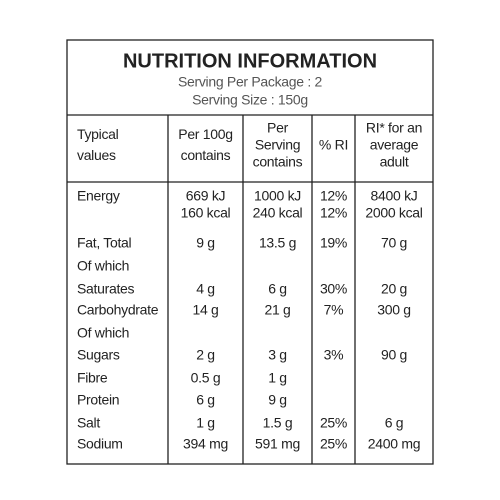 The height and width of the screenshot is (500, 500). What do you see at coordinates (394, 128) in the screenshot?
I see `column-header: RI* for an` at bounding box center [394, 128].